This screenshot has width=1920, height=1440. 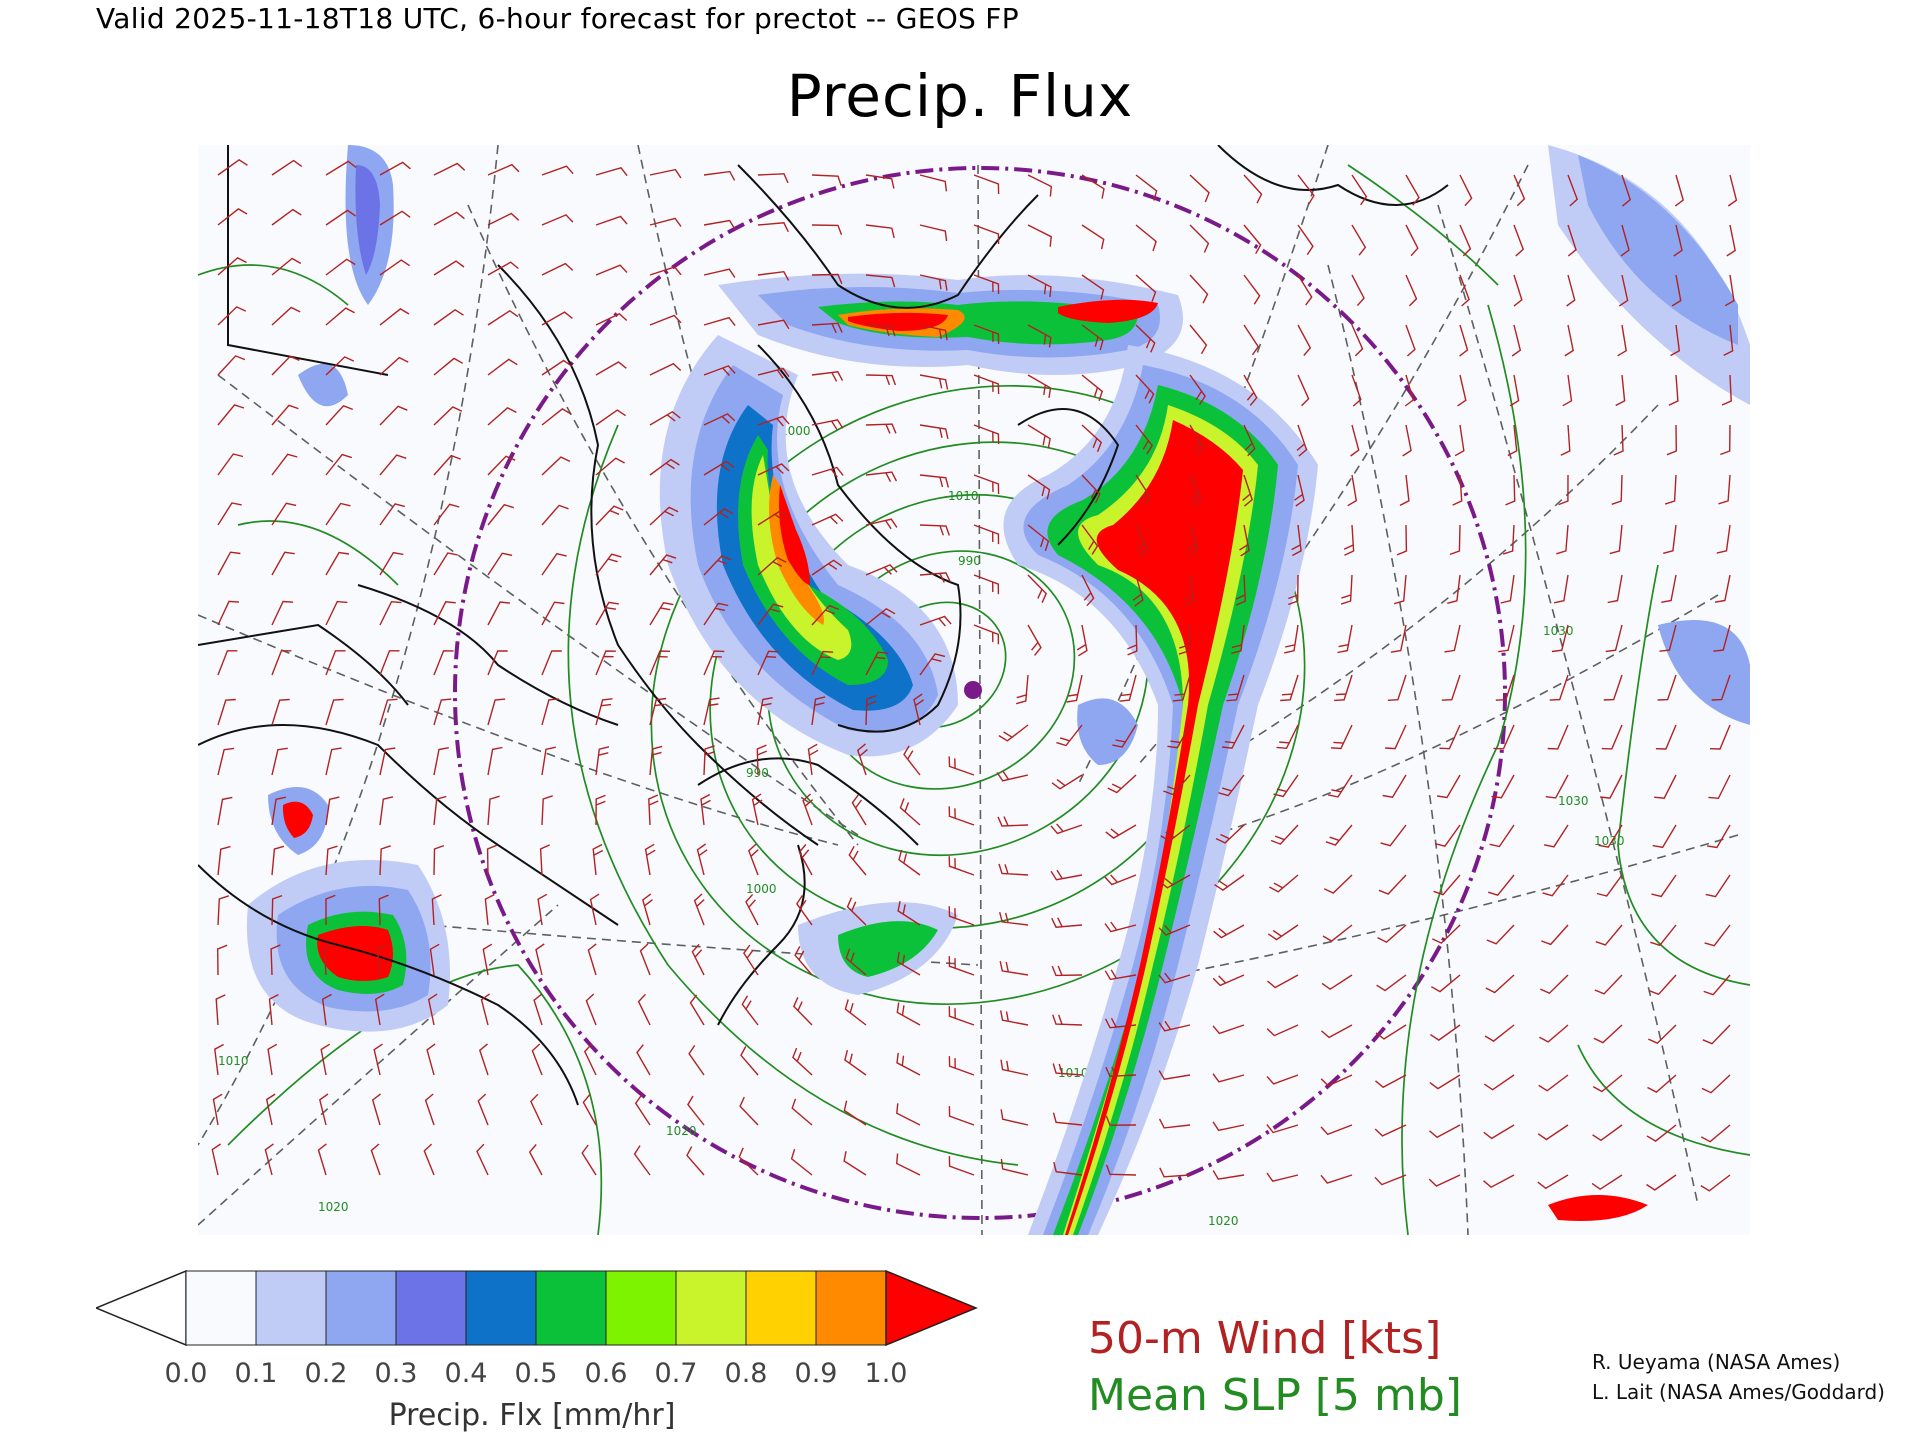 What do you see at coordinates (973, 690) in the screenshot?
I see `storm-center-marker` at bounding box center [973, 690].